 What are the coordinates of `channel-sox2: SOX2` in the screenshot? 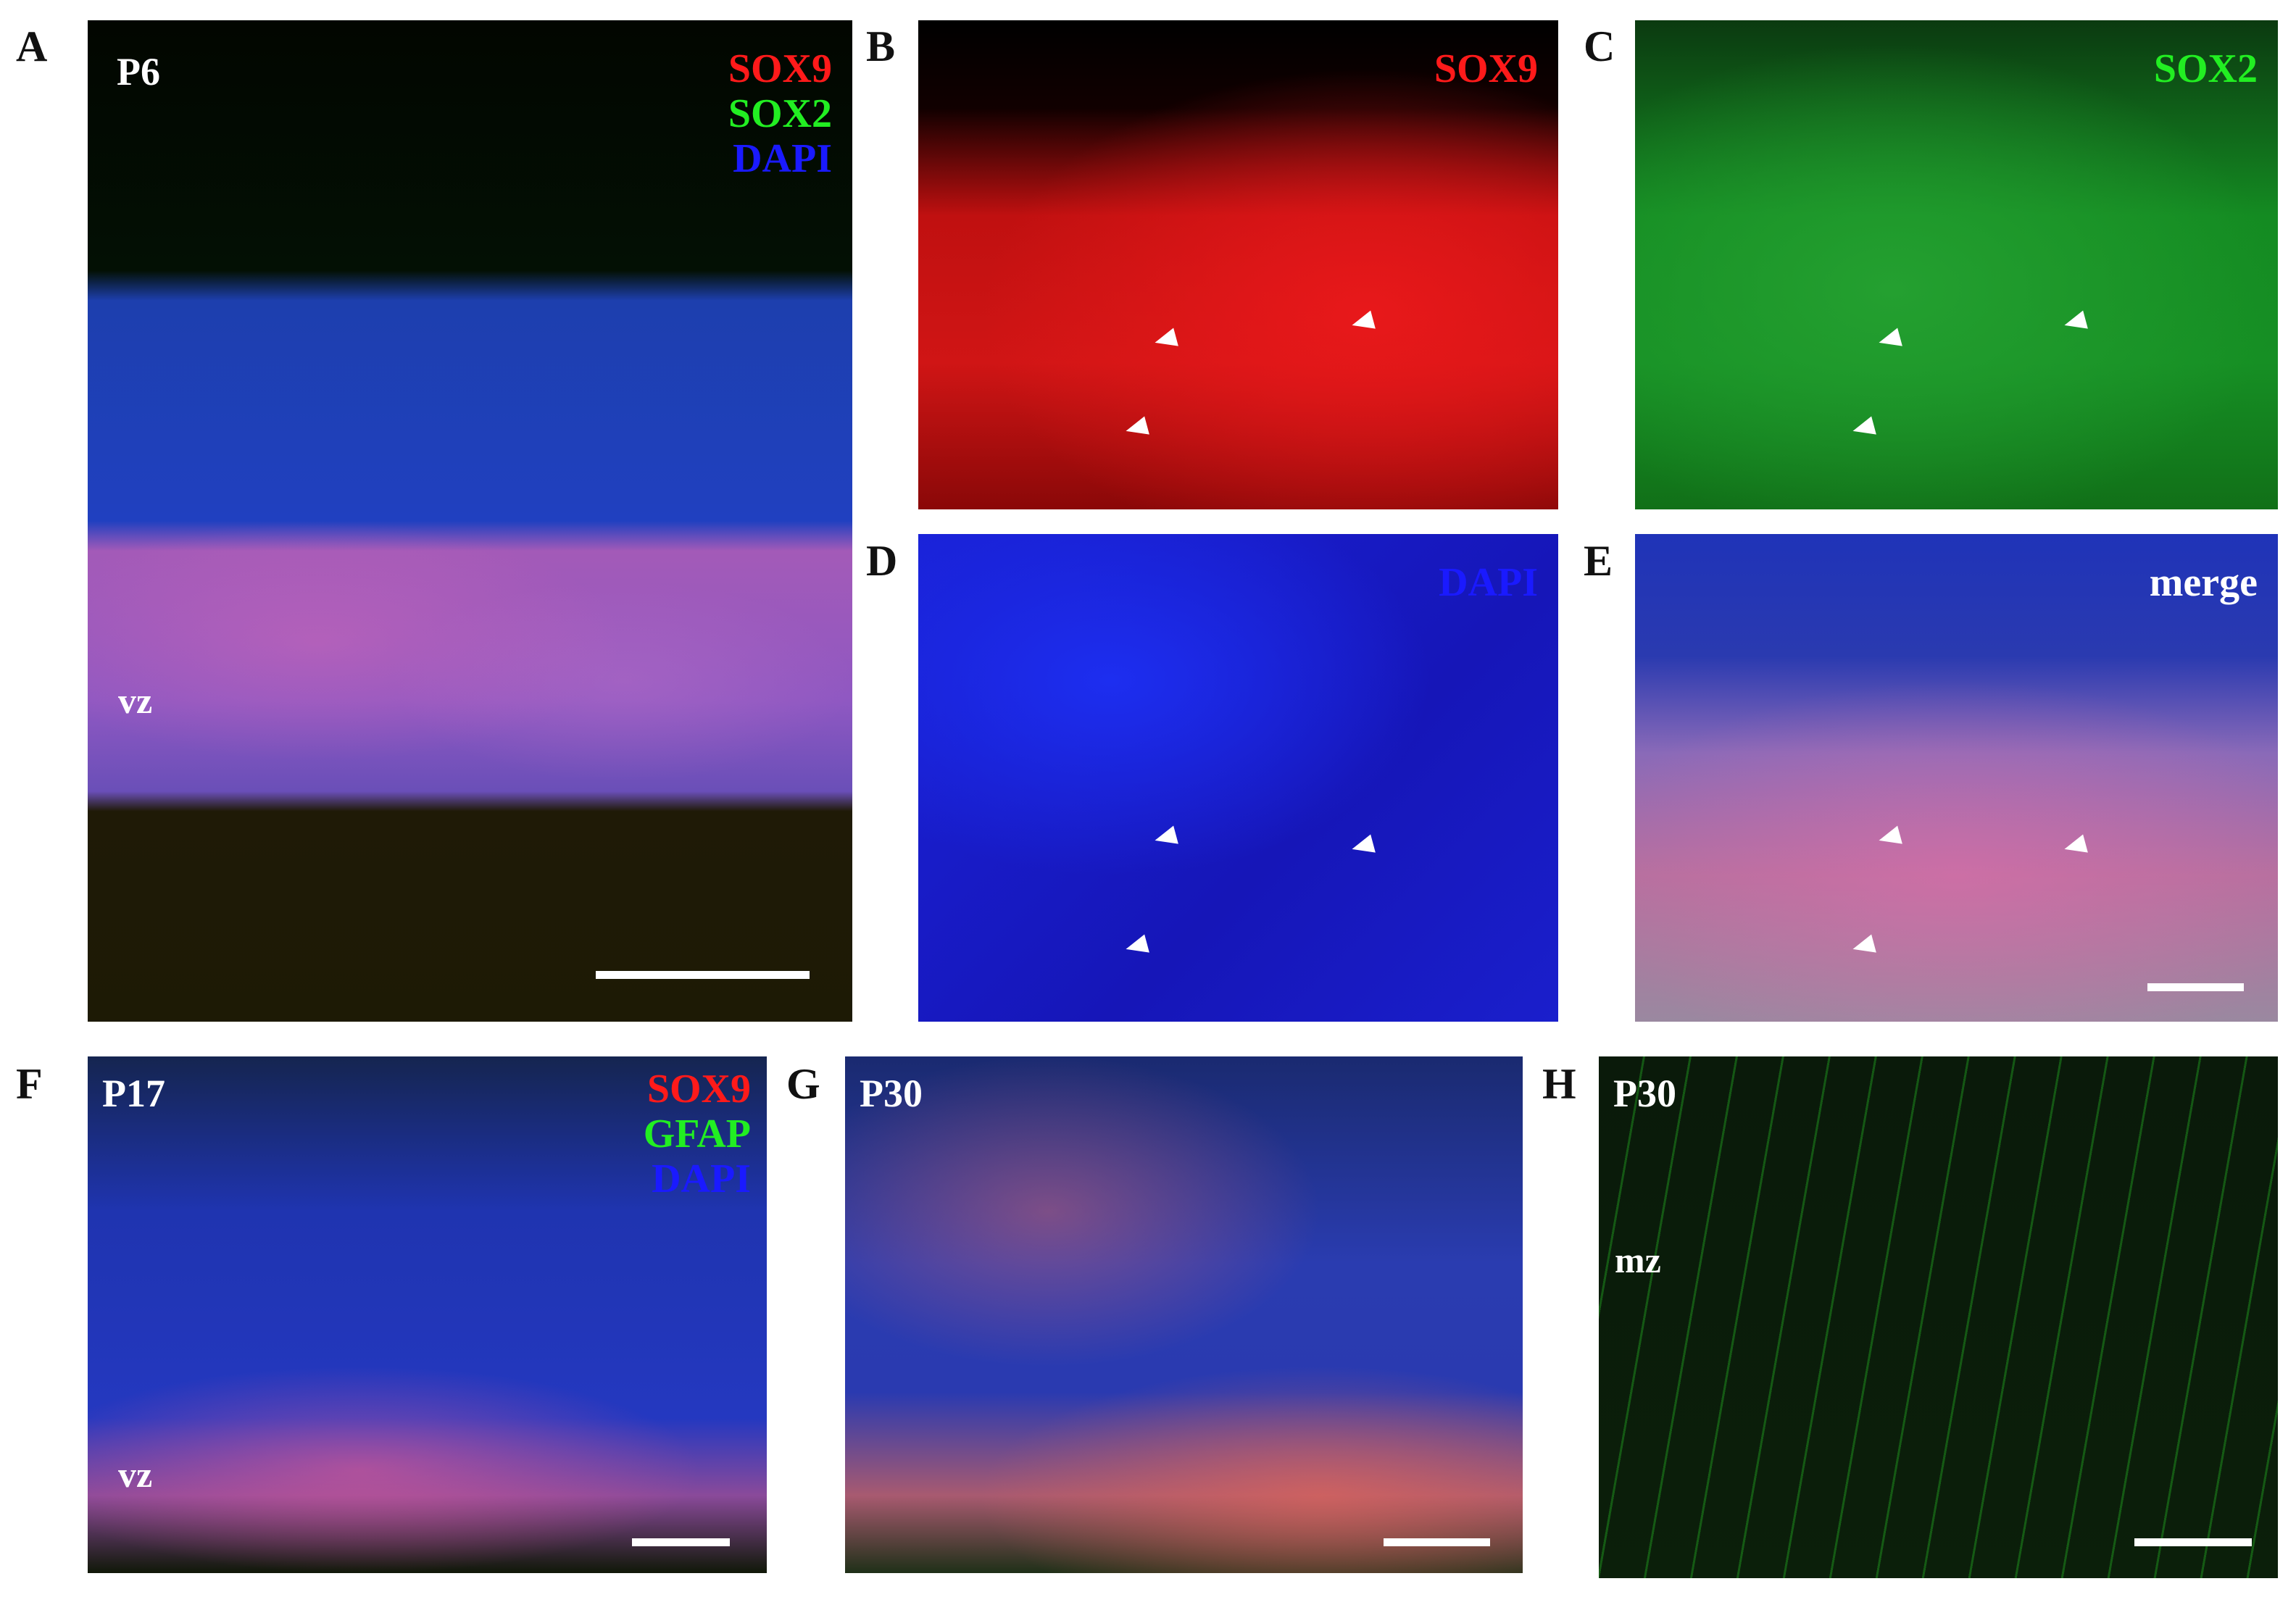 It's located at (780, 113).